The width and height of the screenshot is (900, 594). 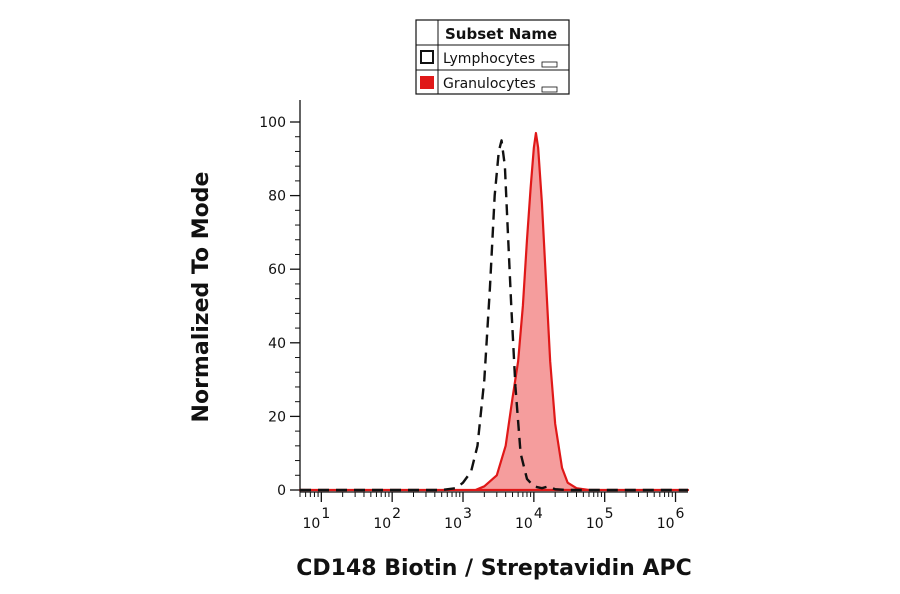 What do you see at coordinates (467, 514) in the screenshot?
I see `x-tick-exponent: 3` at bounding box center [467, 514].